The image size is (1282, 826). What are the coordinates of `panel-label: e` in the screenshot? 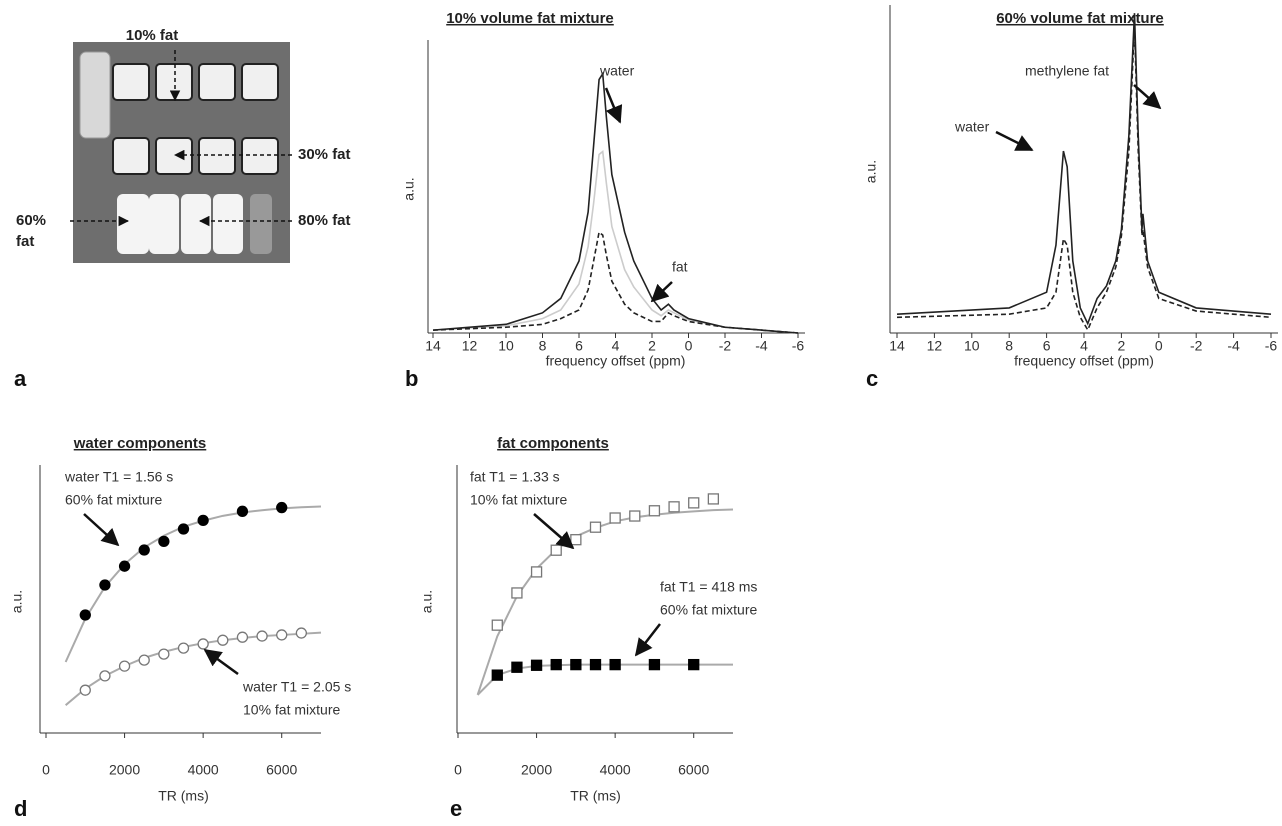 It's located at (456, 808).